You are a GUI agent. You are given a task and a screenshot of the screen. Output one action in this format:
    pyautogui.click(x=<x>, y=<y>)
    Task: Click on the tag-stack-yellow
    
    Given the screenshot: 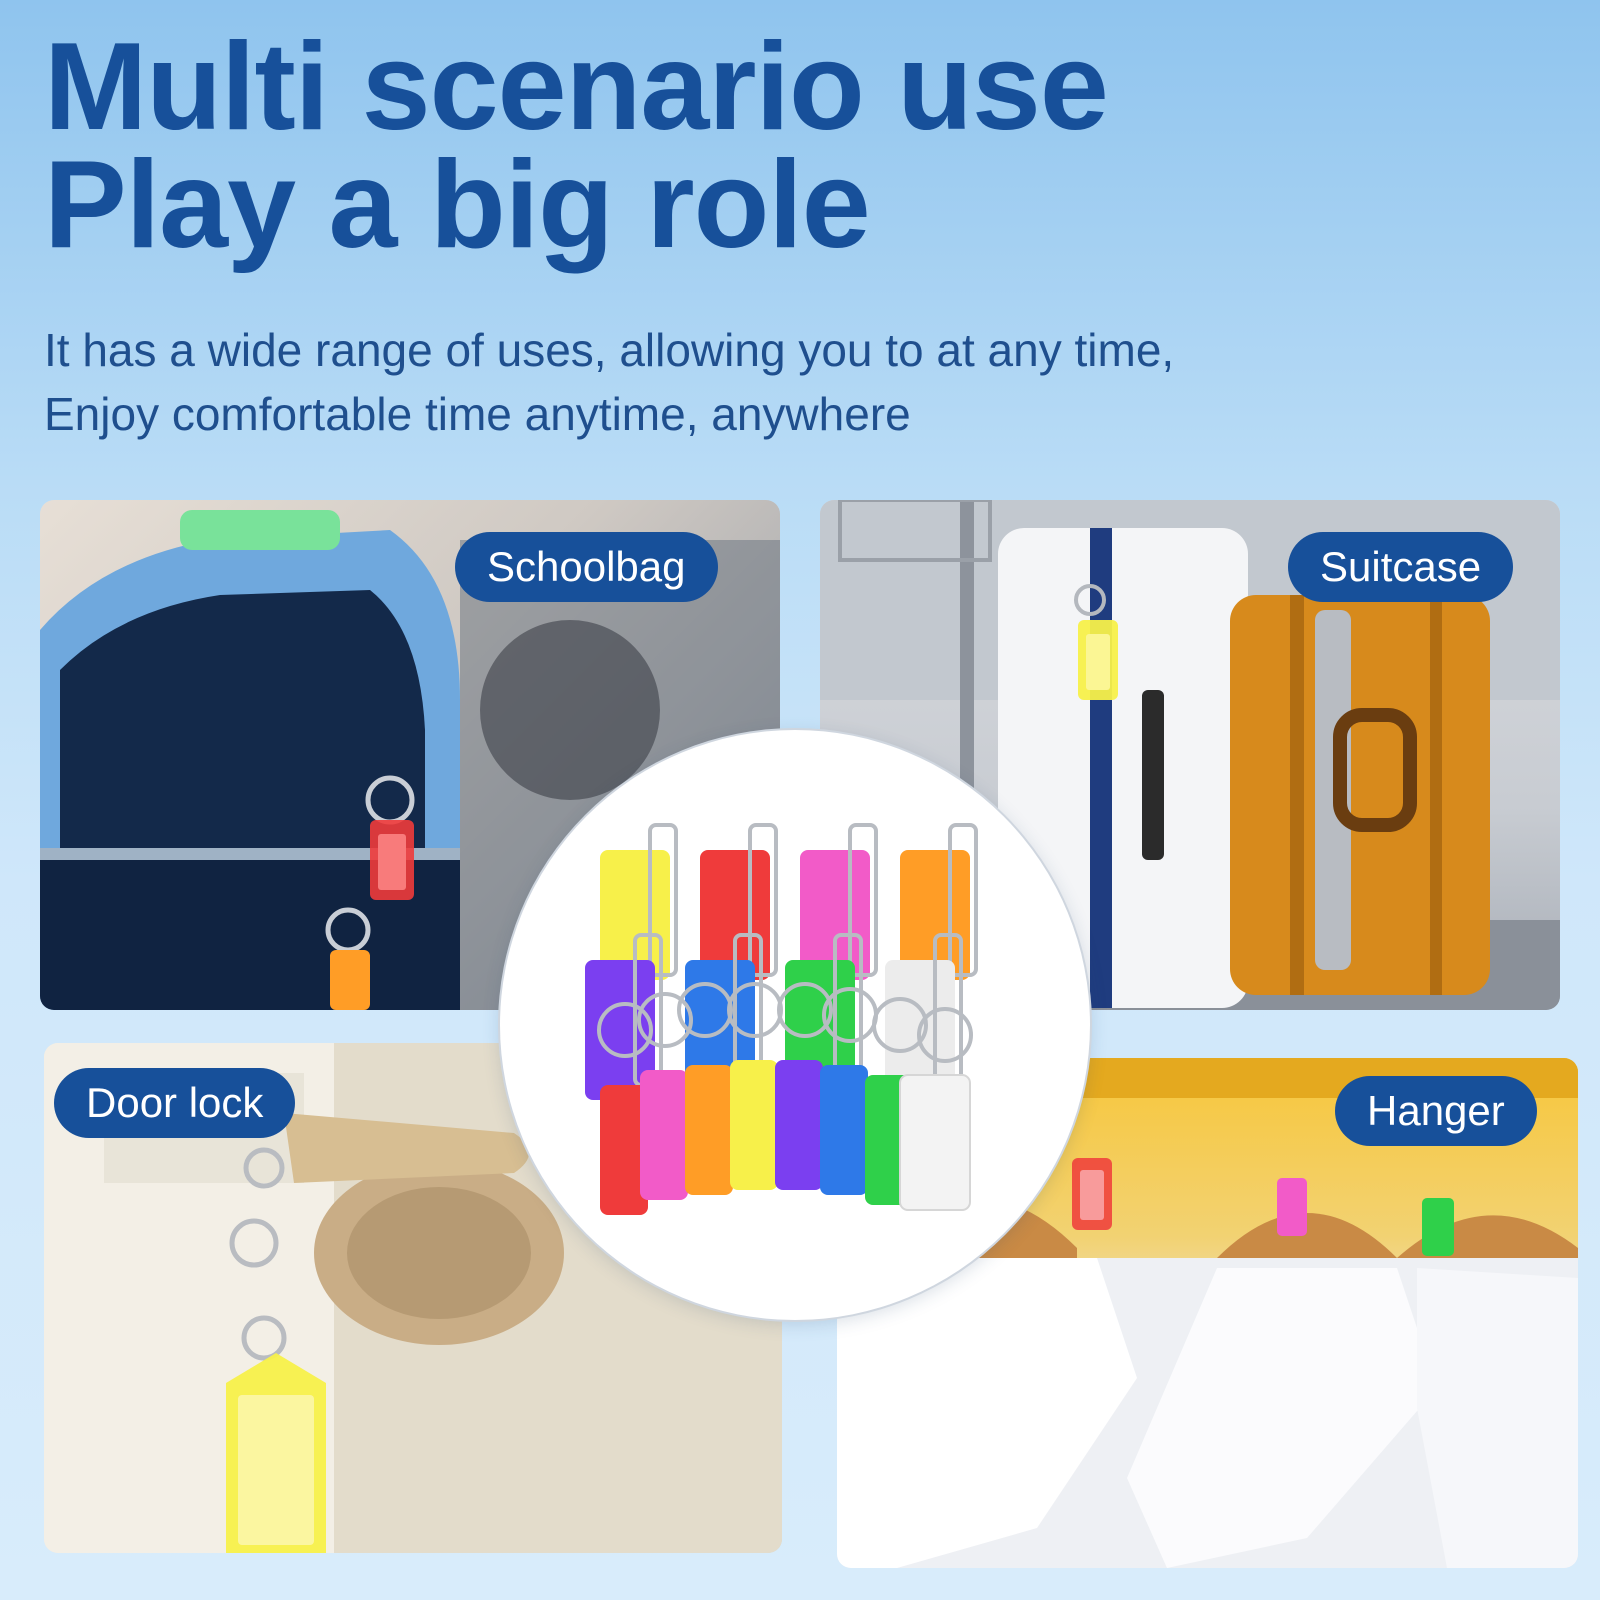 What is the action you would take?
    pyautogui.click(x=639, y=901)
    